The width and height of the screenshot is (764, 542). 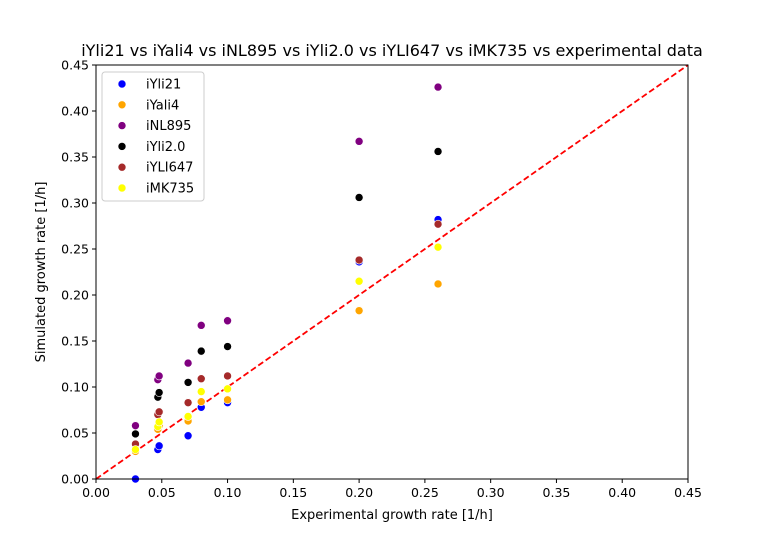 I want to click on y-tick-label: 0.10, so click(x=75, y=387).